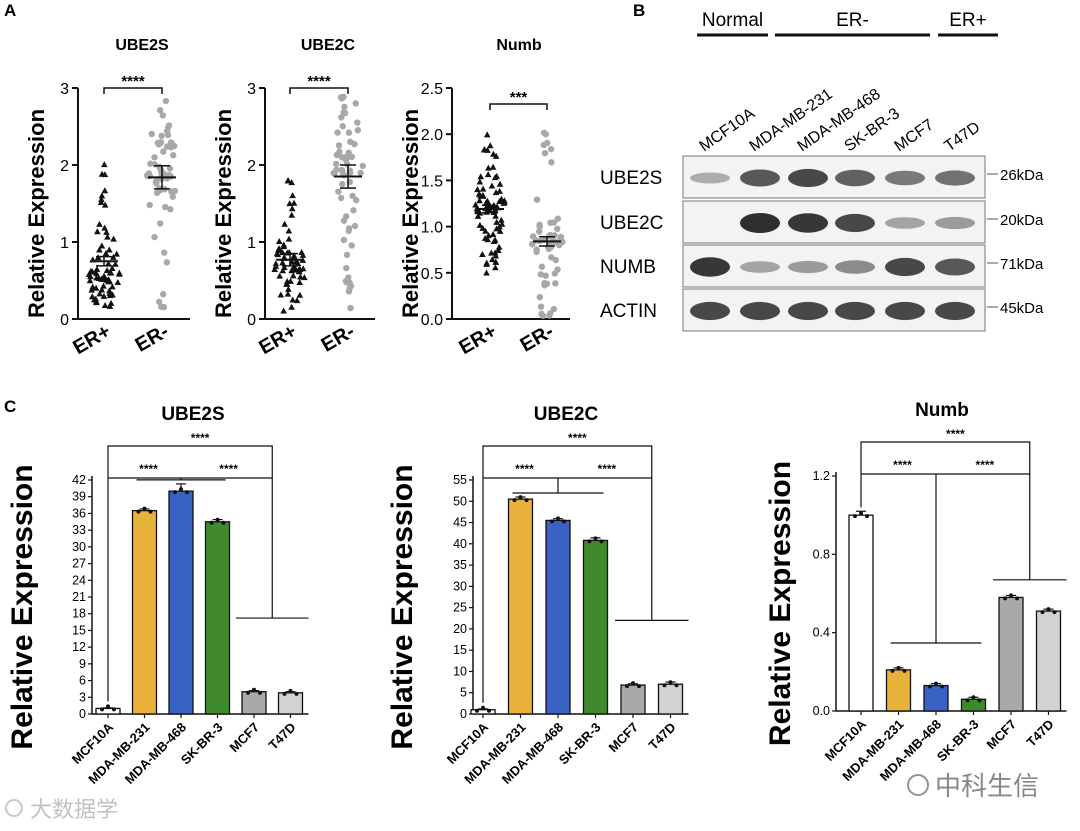  I want to click on lane-label: MCF10A, so click(728, 130).